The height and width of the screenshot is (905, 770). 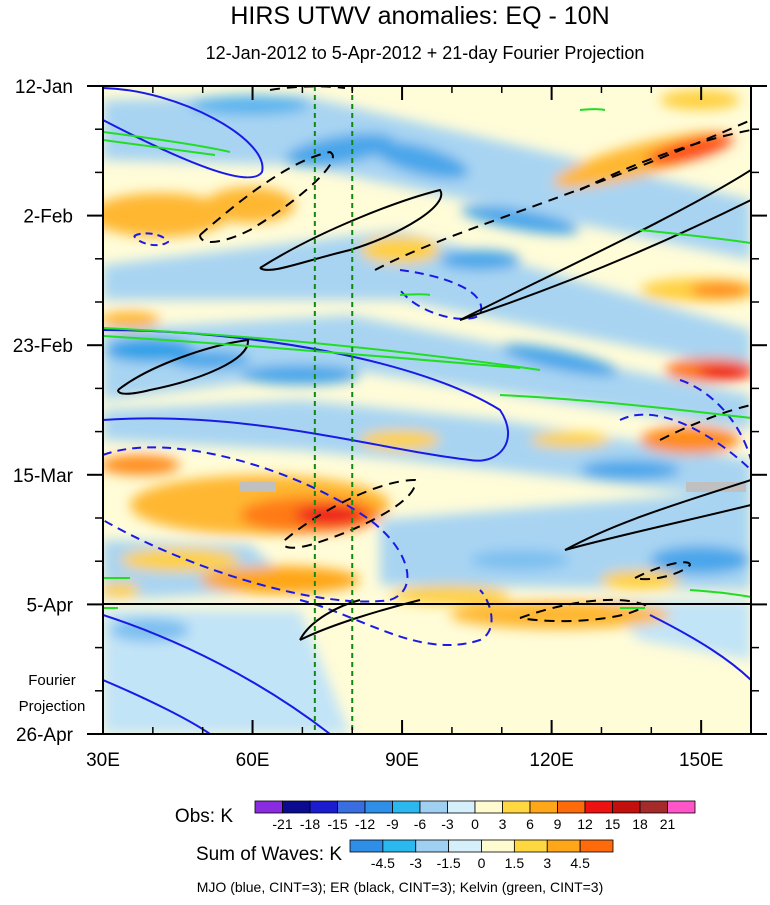 What do you see at coordinates (45, 735) in the screenshot?
I see `y-tick-label: 26-Apr` at bounding box center [45, 735].